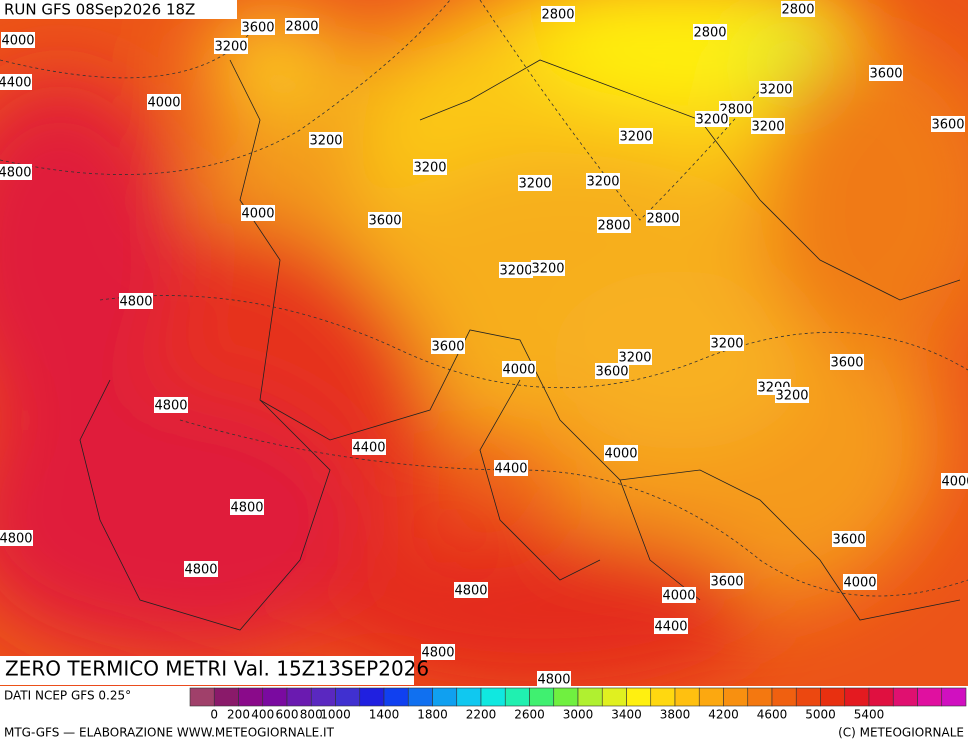  What do you see at coordinates (118, 9) in the screenshot?
I see `run-box` at bounding box center [118, 9].